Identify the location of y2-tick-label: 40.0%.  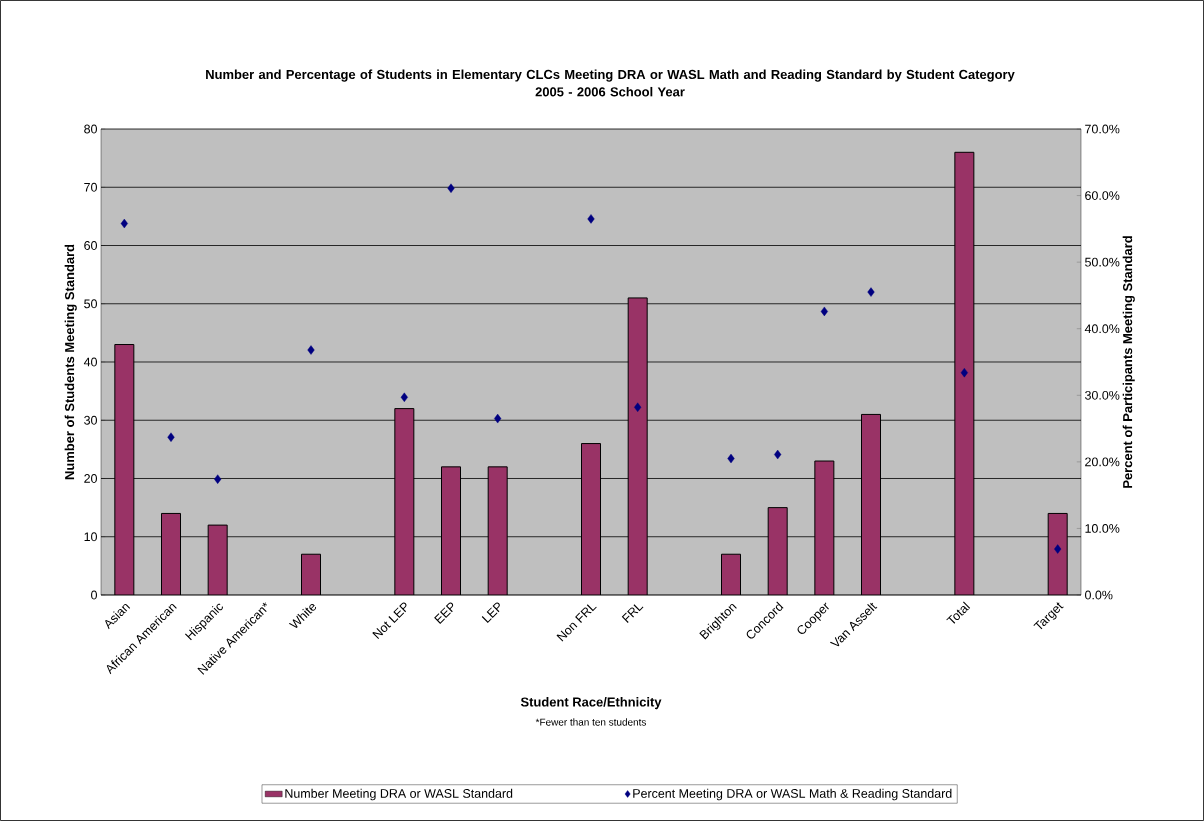
(1102, 329).